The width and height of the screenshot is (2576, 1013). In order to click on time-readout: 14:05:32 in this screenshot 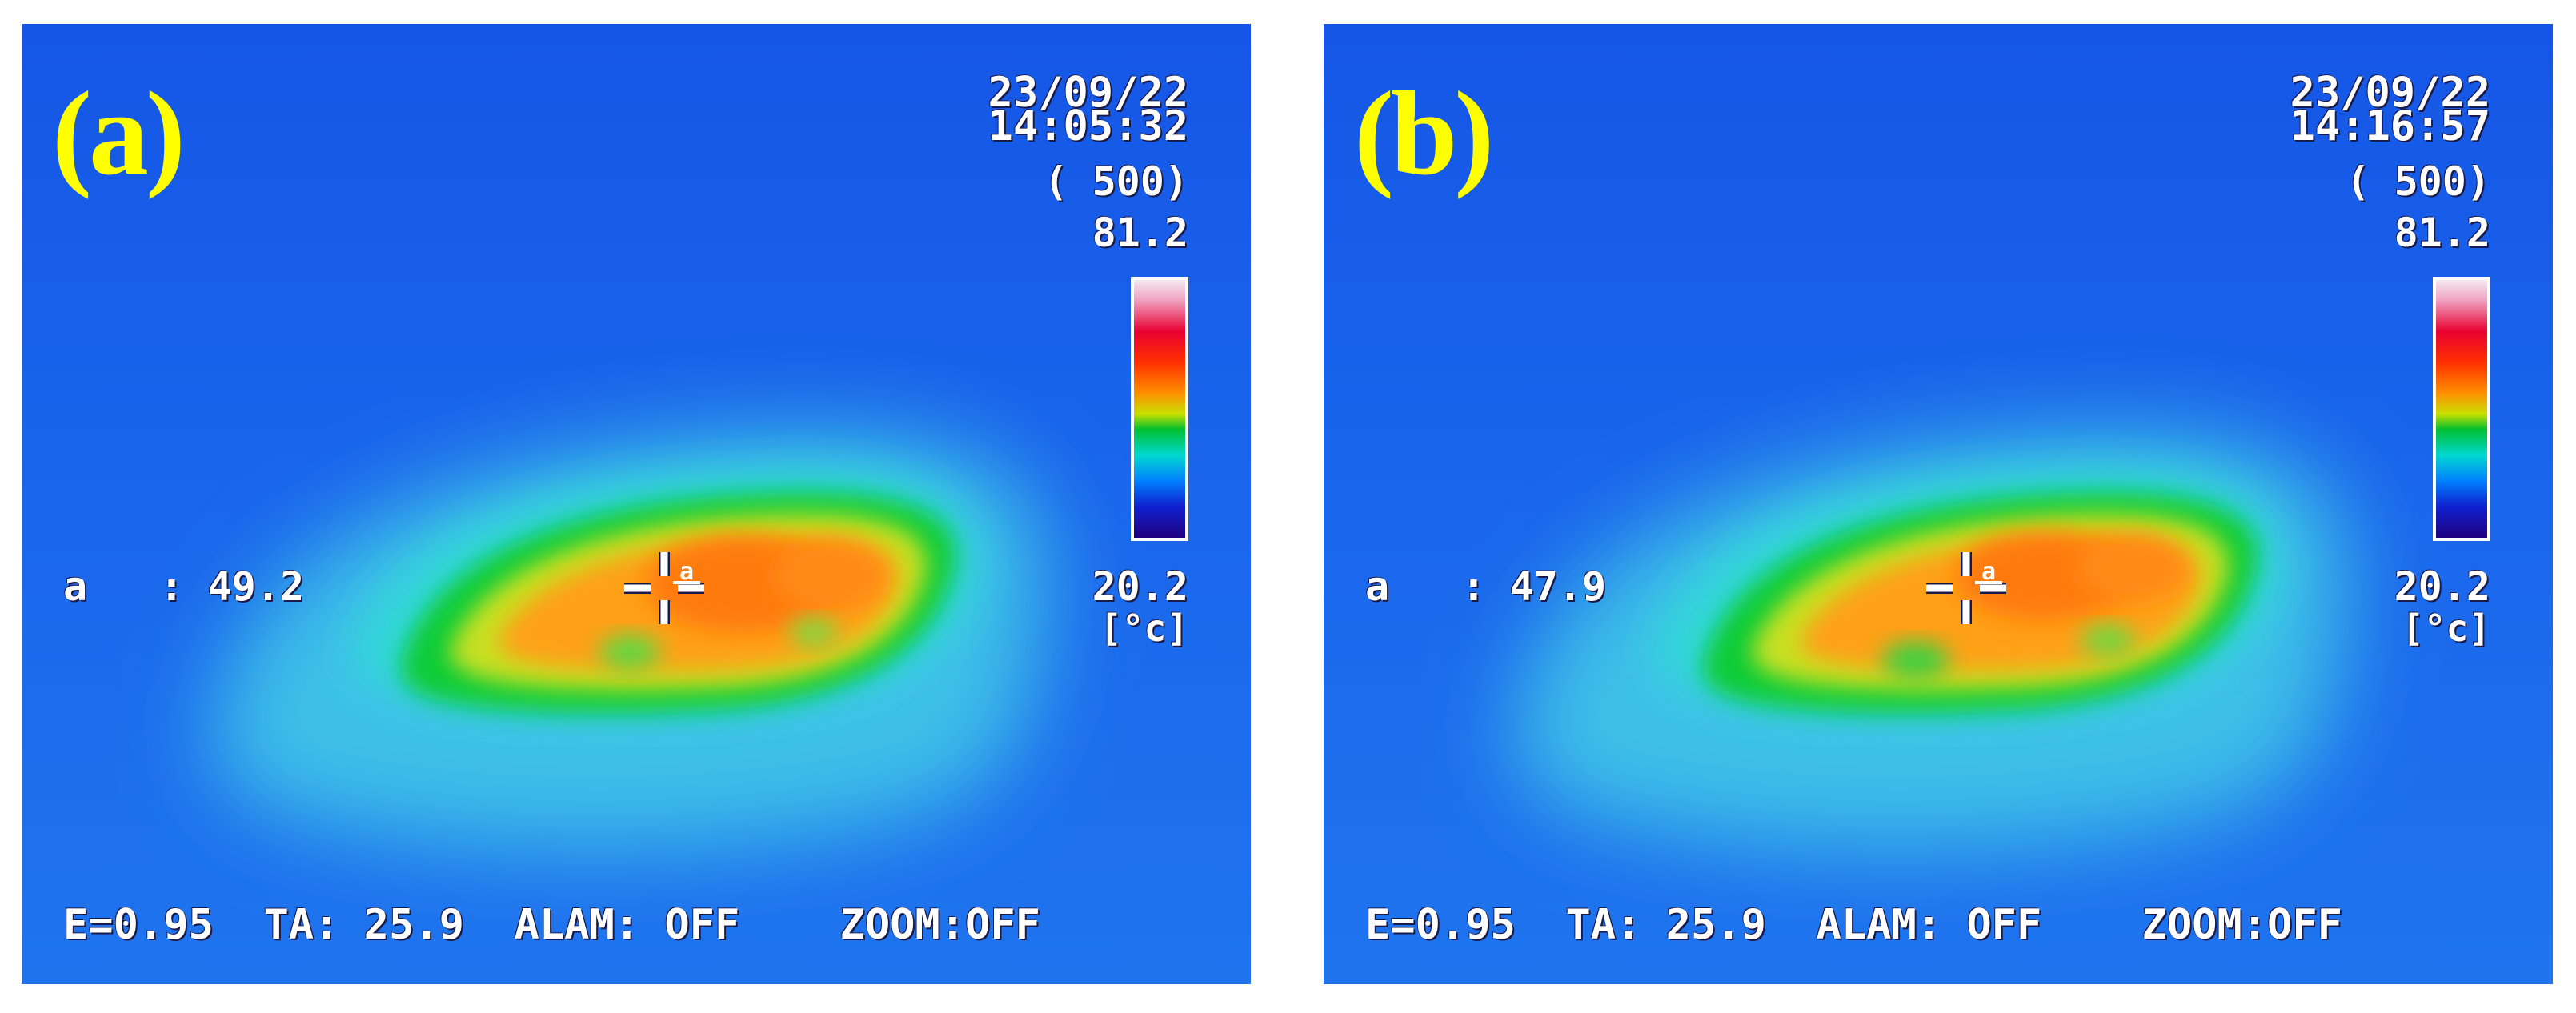, I will do `click(1088, 126)`.